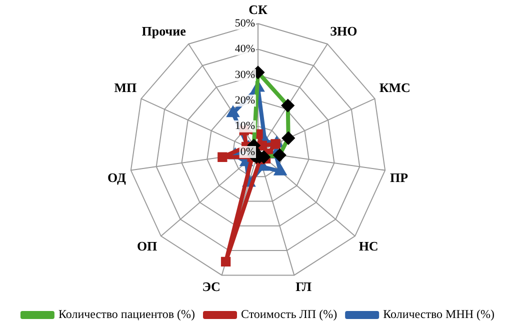 Image resolution: width=517 pixels, height=331 pixels. Describe the element at coordinates (244, 126) in the screenshot. I see `y-tick-label: 10%` at that location.